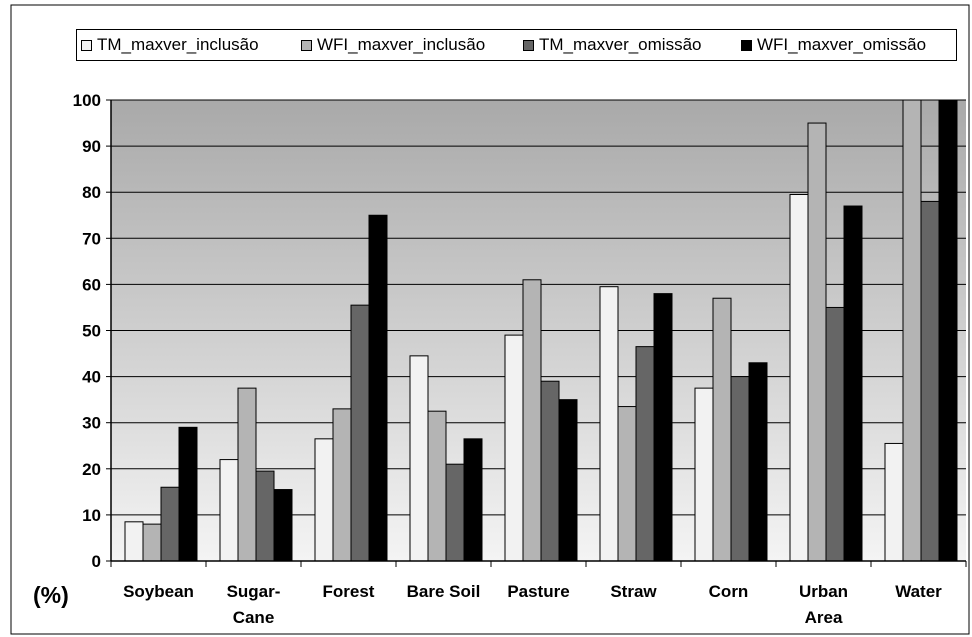  What do you see at coordinates (538, 591) in the screenshot?
I see `x-tick-label: Pasture` at bounding box center [538, 591].